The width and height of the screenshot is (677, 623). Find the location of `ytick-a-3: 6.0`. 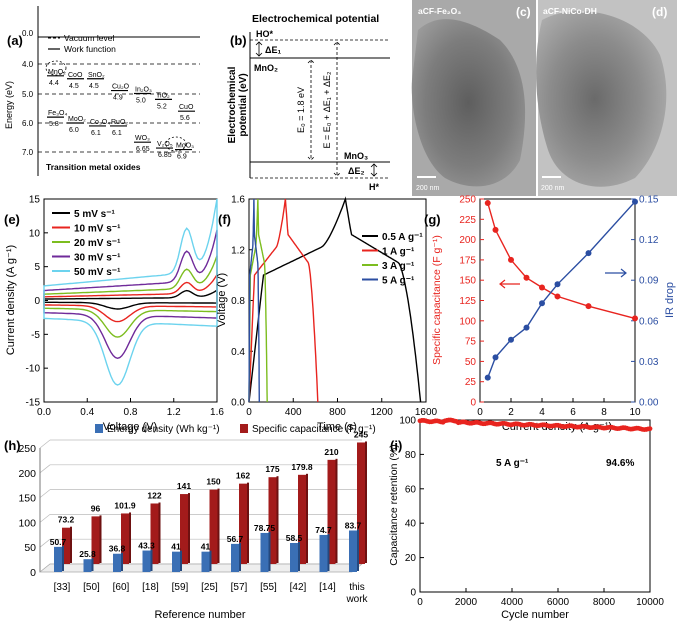

ytick-a-3: 6.0 is located at coordinates (28, 123).